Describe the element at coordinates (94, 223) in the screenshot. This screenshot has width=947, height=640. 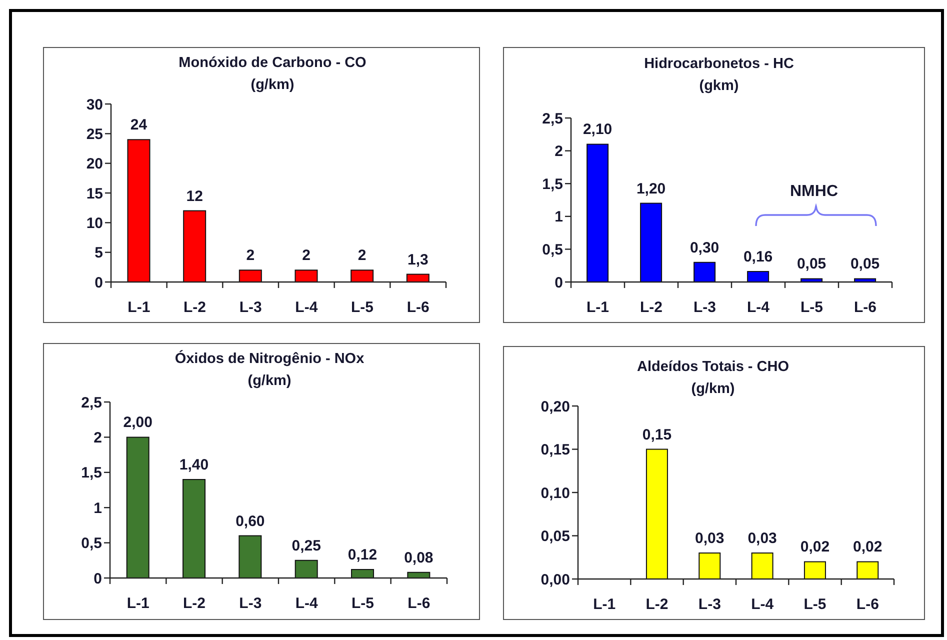
I see `y-tick-label: 10` at that location.